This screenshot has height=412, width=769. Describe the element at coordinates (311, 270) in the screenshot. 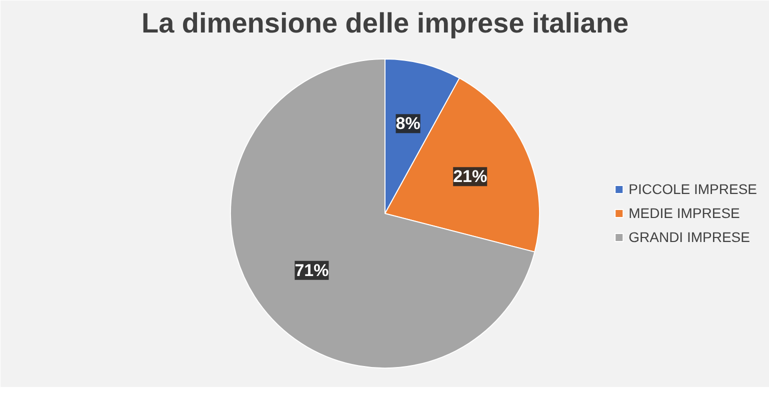

I see `data-label: 71%` at that location.